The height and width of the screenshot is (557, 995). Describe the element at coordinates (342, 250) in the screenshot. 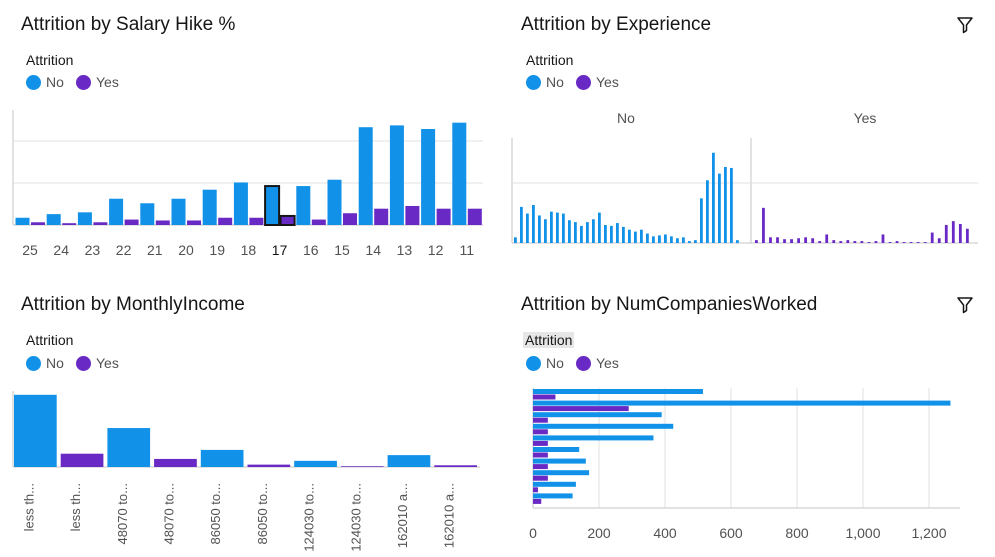

I see `x-tick-label: 15` at that location.